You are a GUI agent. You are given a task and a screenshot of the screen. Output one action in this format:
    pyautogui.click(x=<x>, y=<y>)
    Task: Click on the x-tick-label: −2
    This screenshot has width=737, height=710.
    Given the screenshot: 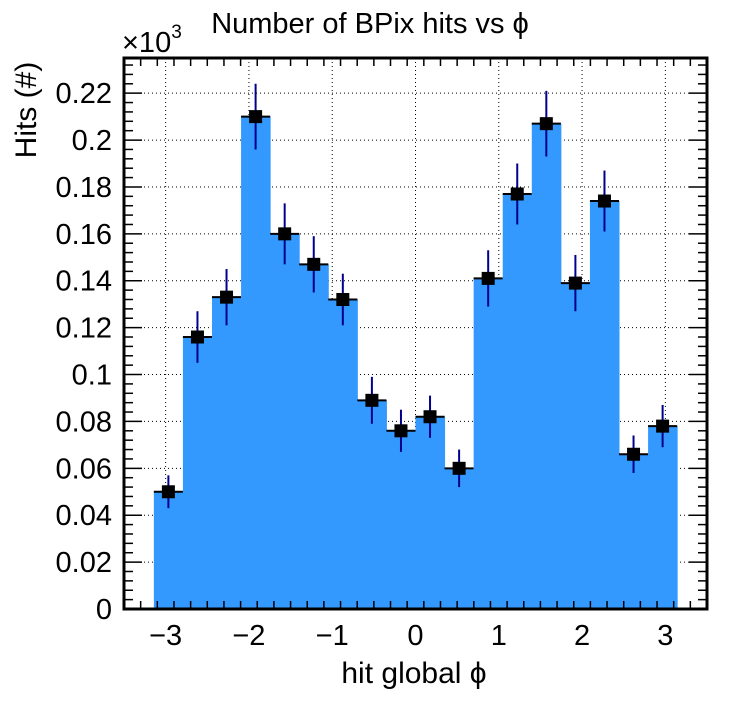 What is the action you would take?
    pyautogui.click(x=248, y=636)
    